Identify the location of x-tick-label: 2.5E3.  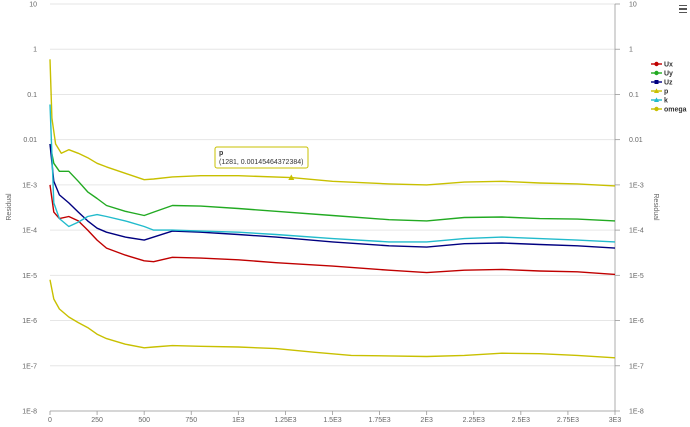
(521, 420).